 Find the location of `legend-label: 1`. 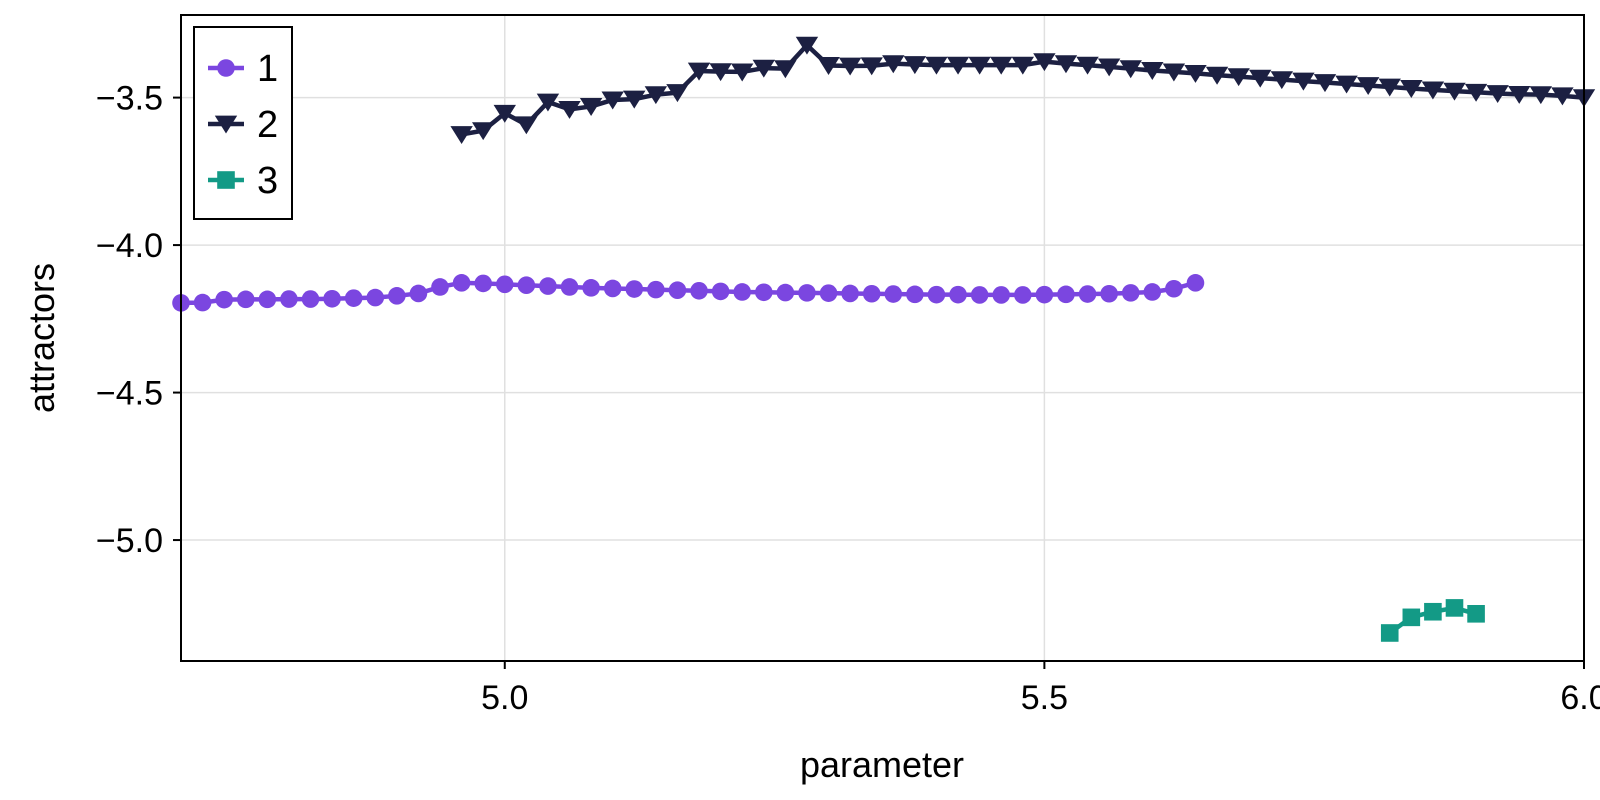

legend-label: 1 is located at coordinates (267, 69).